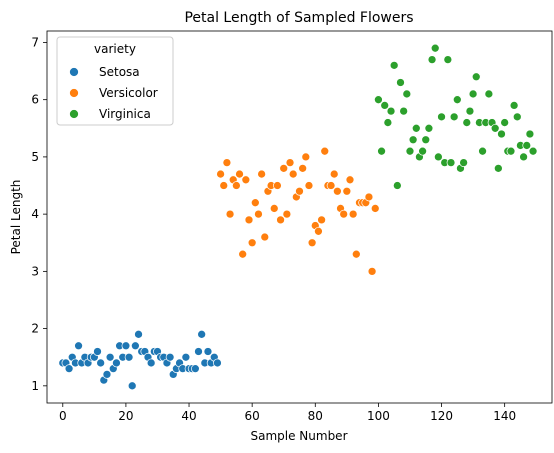 The image size is (554, 453). What do you see at coordinates (115, 81) in the screenshot?
I see `legend: variety Setosa Versicolor Virginica` at bounding box center [115, 81].